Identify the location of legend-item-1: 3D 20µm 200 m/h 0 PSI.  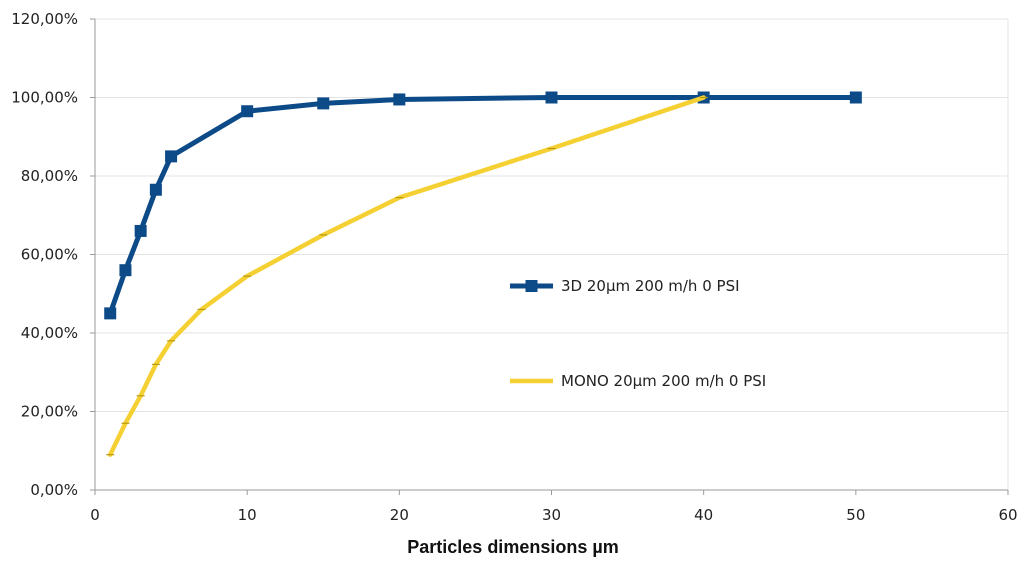
(625, 286).